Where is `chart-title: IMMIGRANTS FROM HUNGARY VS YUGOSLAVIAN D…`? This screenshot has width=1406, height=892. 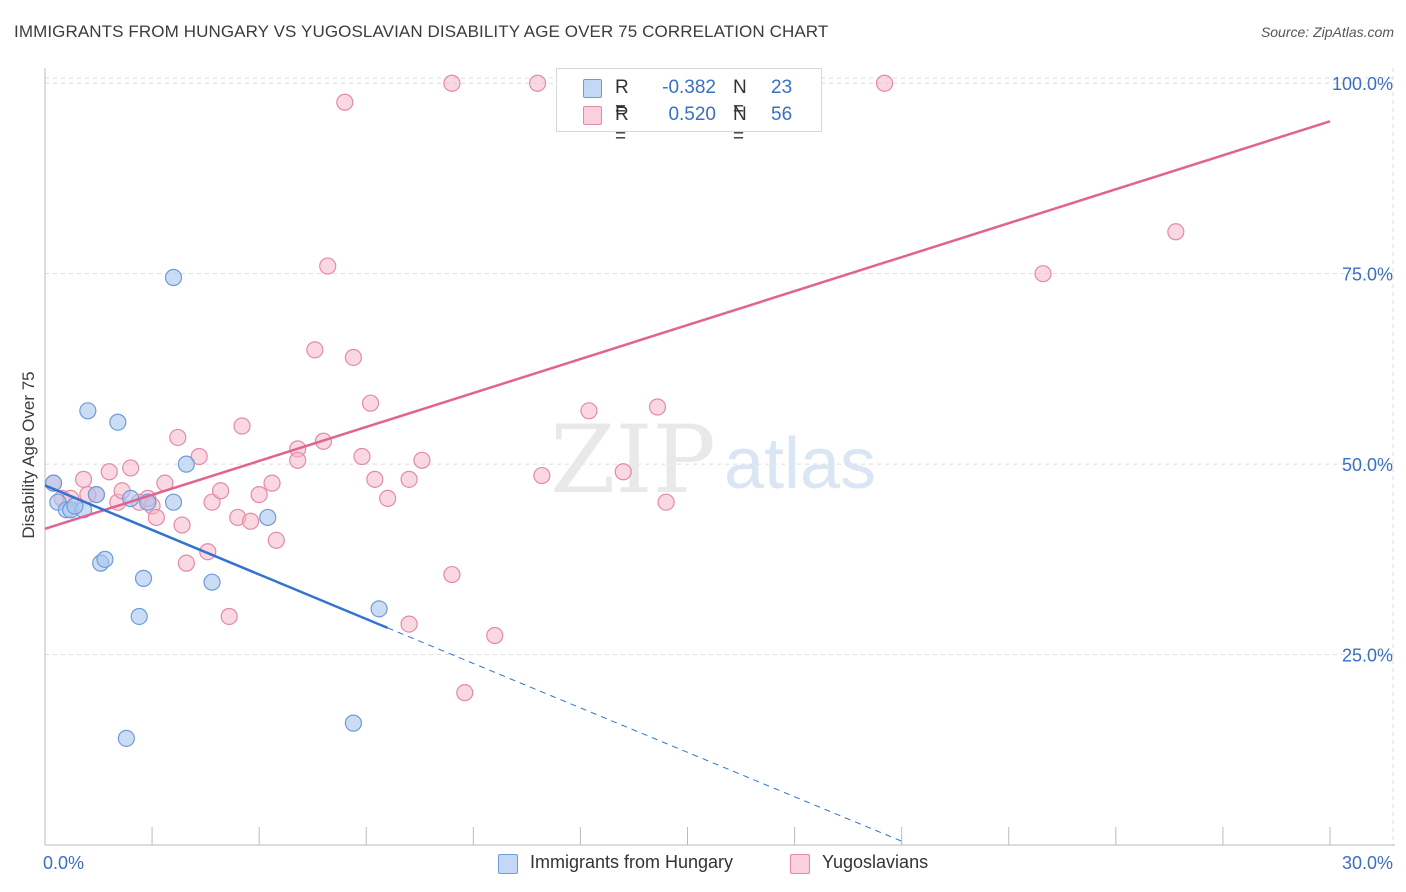 chart-title: IMMIGRANTS FROM HUNGARY VS YUGOSLAVIAN D… is located at coordinates (421, 31).